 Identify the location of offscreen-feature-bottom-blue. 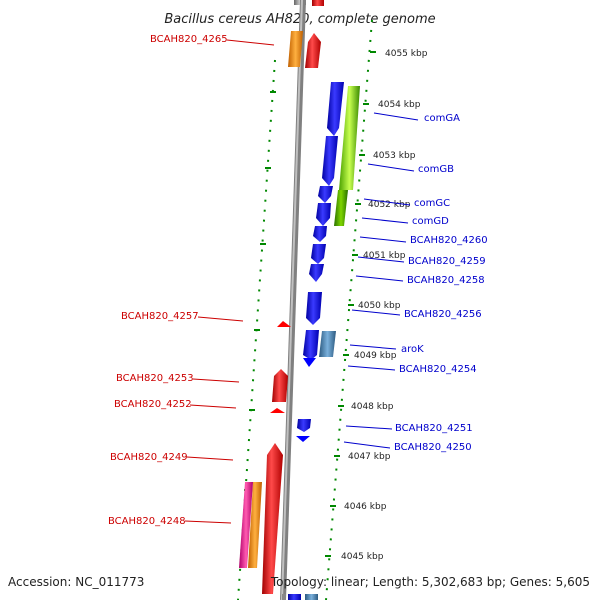
(294, 597).